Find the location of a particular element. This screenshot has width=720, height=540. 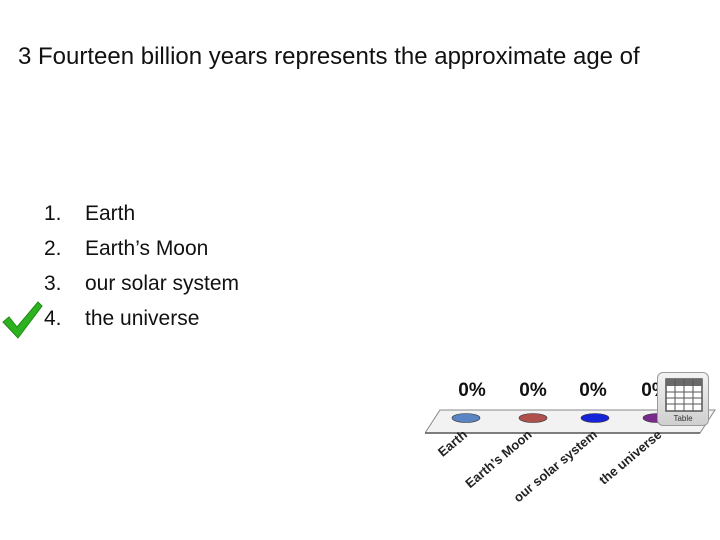

answer-text: Earth is located at coordinates (110, 213).